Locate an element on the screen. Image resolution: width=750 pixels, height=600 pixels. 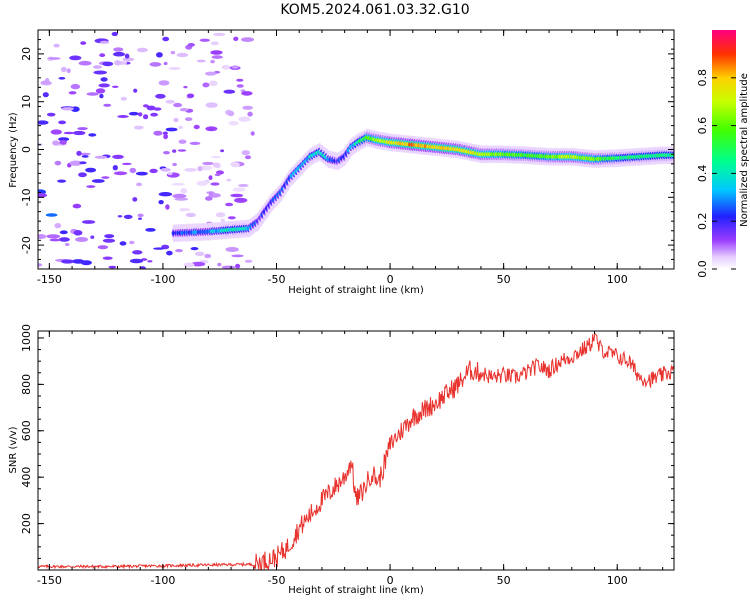
snr-y-tick-label: 200 is located at coordinates (26, 523).